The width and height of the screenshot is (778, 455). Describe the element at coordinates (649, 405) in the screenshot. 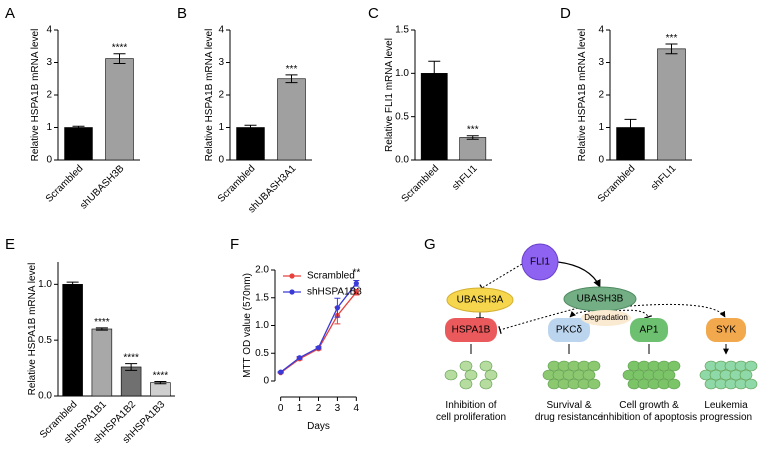

I see `outcome-label: Cell growth &` at that location.